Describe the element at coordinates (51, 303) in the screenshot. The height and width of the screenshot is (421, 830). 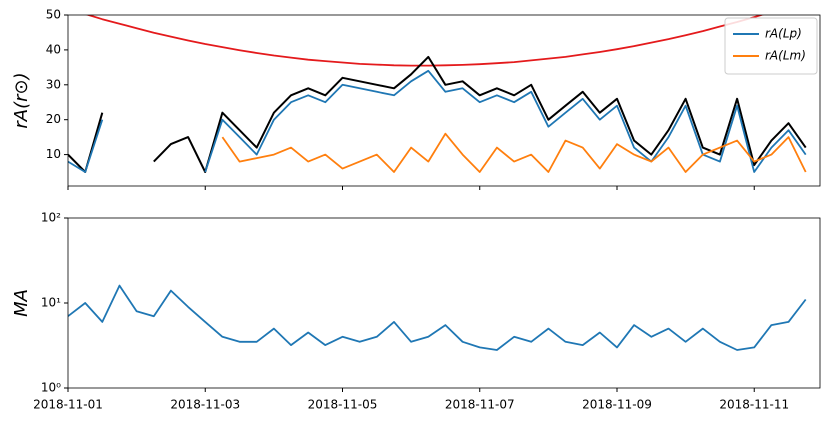
I see `y-tick-label: 10¹` at that location.